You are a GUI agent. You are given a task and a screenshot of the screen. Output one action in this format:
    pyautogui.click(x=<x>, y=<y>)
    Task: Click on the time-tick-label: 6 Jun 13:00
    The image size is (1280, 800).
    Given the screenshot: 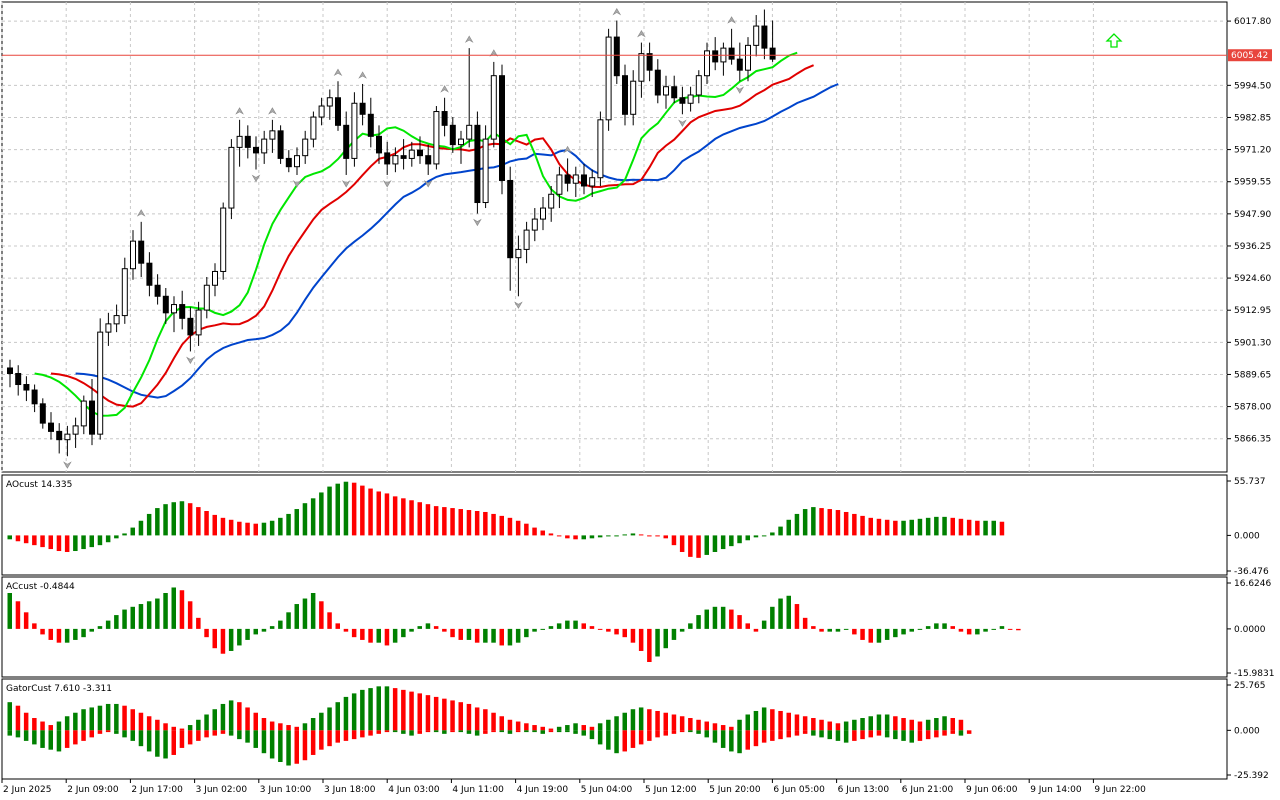 What is the action you would take?
    pyautogui.click(x=864, y=790)
    